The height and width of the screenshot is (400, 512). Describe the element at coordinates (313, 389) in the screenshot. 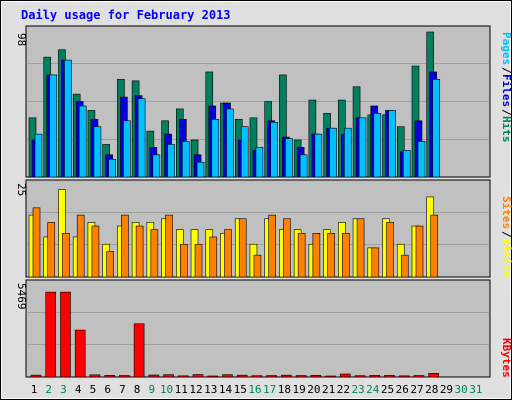

I see `day-label-20: 20` at that location.